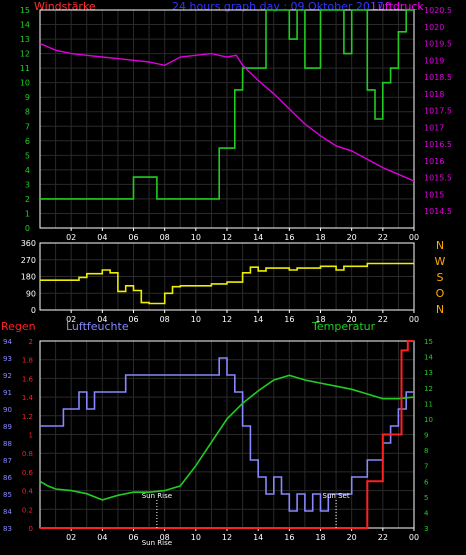 This screenshot has height=555, width=466. Describe the element at coordinates (438, 178) in the screenshot. I see `pressure-tick-label: 1015.5` at that location.